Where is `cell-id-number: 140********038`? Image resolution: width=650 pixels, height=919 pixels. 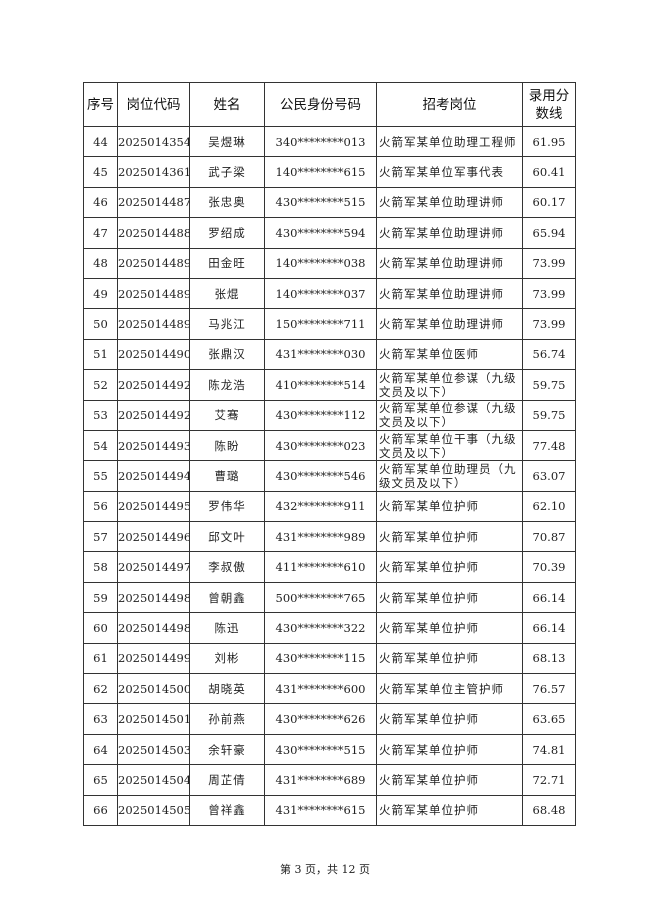 cell-id-number: 140********038 is located at coordinates (320, 263).